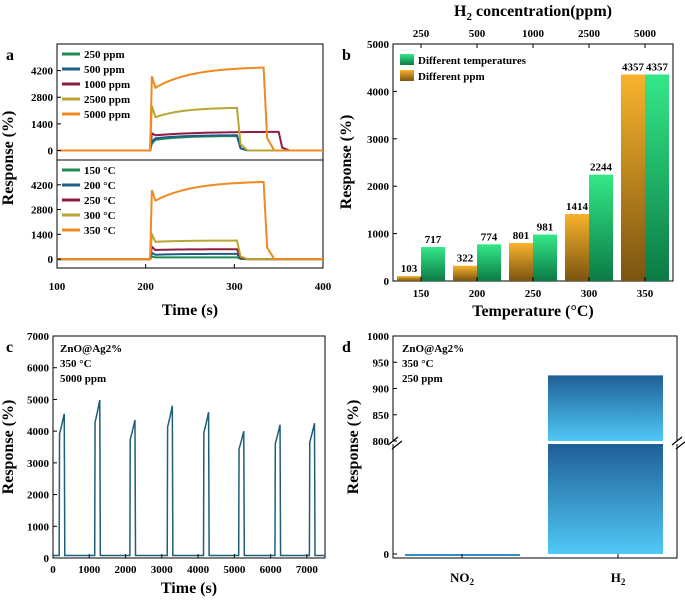  What do you see at coordinates (38, 432) in the screenshot?
I see `panel-c-y-tick-label-4: 4000` at bounding box center [38, 432].